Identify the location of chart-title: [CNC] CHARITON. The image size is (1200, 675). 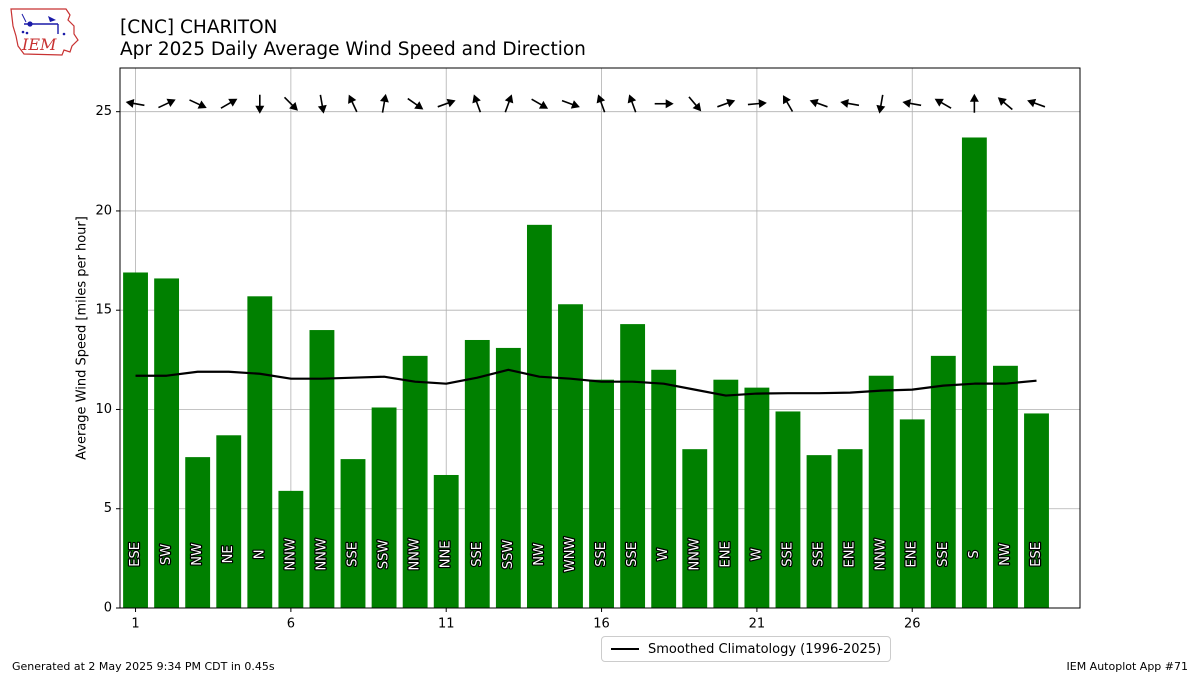
(199, 27).